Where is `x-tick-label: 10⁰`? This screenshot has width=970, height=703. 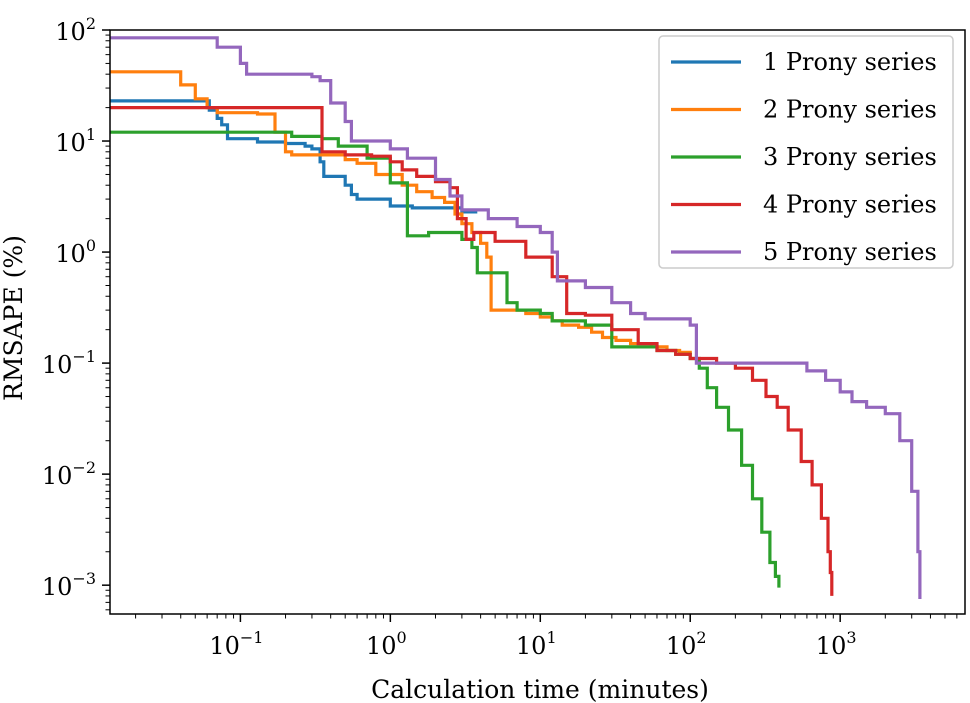
x-tick-label: 10⁰ is located at coordinates (386, 644).